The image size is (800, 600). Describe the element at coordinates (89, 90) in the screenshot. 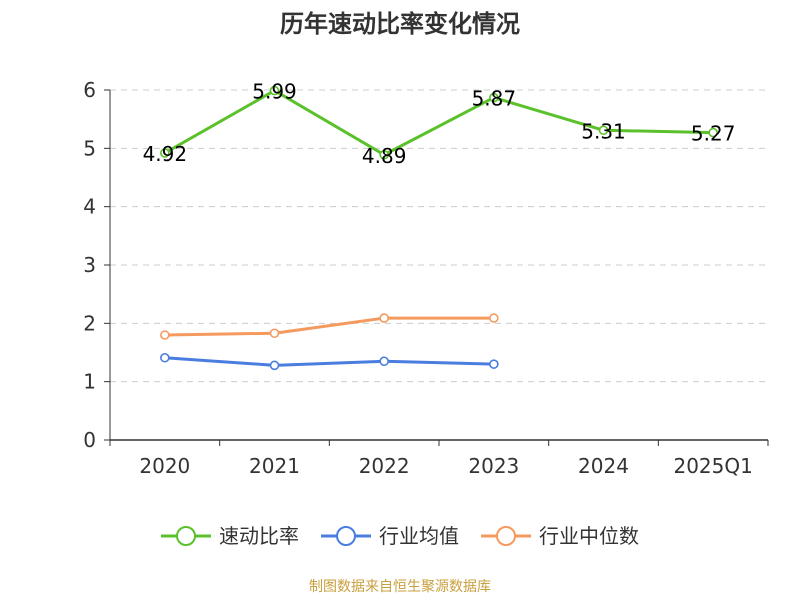

I see `y-tick-label: 6` at that location.